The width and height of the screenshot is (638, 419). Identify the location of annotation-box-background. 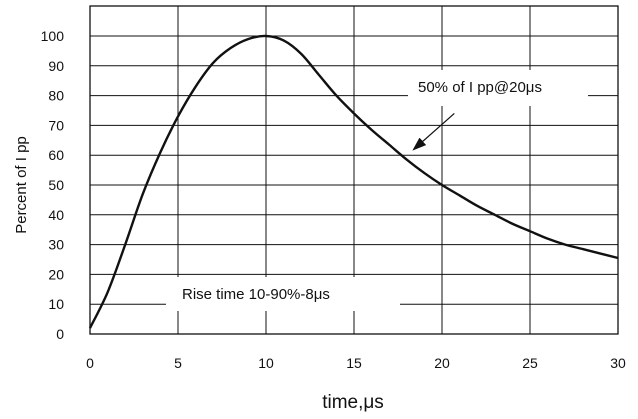
(498, 88).